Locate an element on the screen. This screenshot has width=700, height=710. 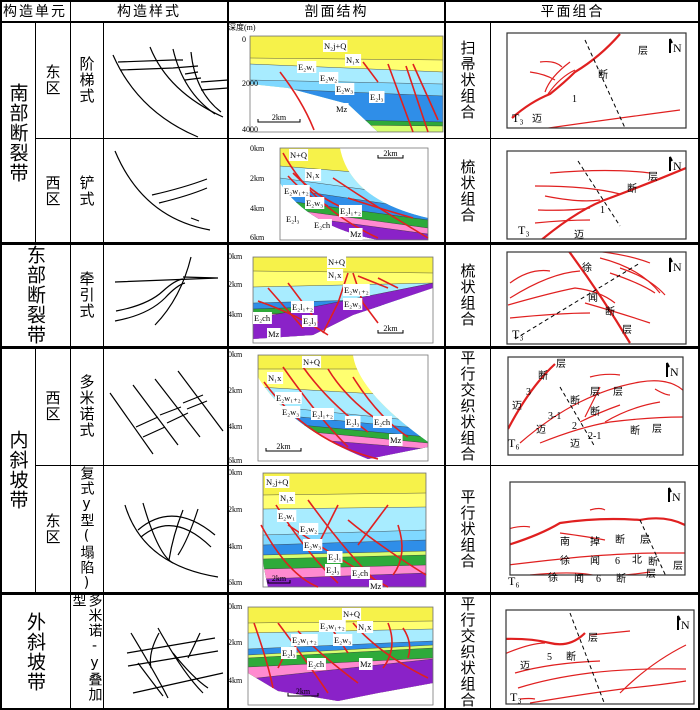
style-name: 复式y型(塌陷) is located at coordinates (86, 529).